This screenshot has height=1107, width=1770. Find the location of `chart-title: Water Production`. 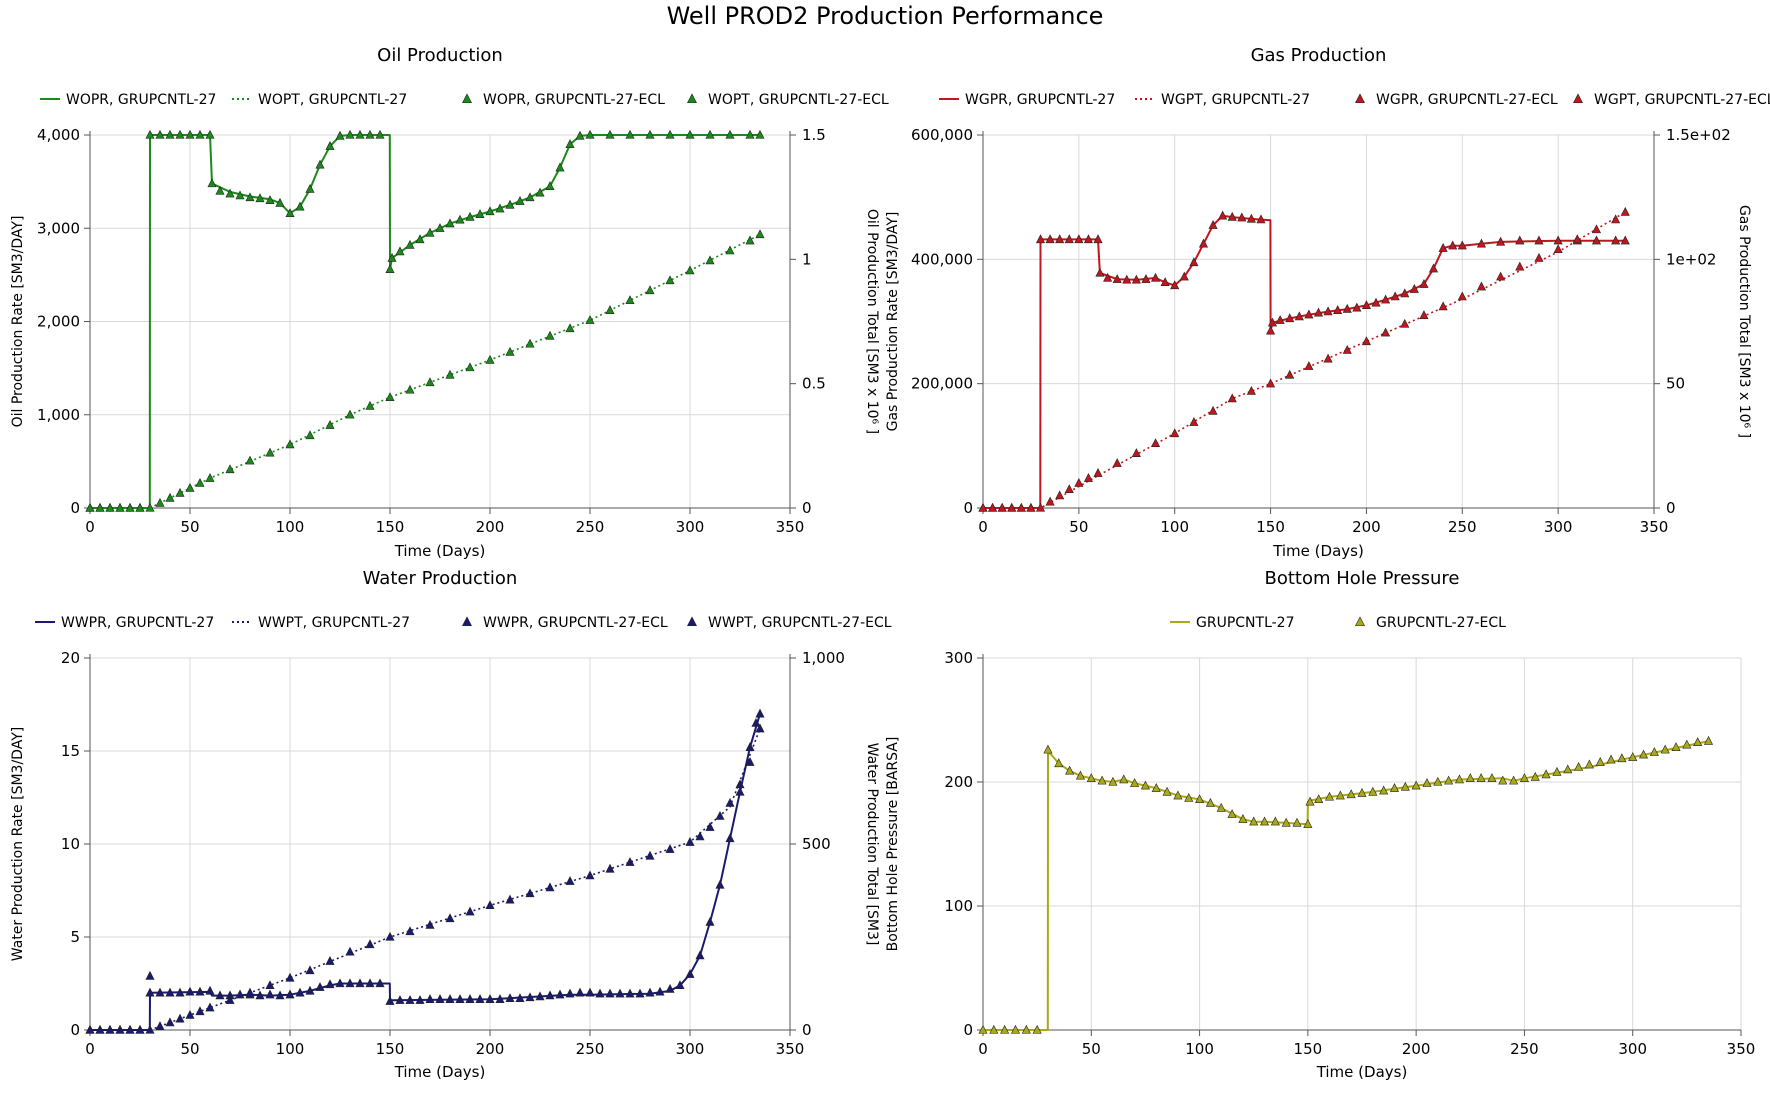

chart-title: Water Production is located at coordinates (440, 578).